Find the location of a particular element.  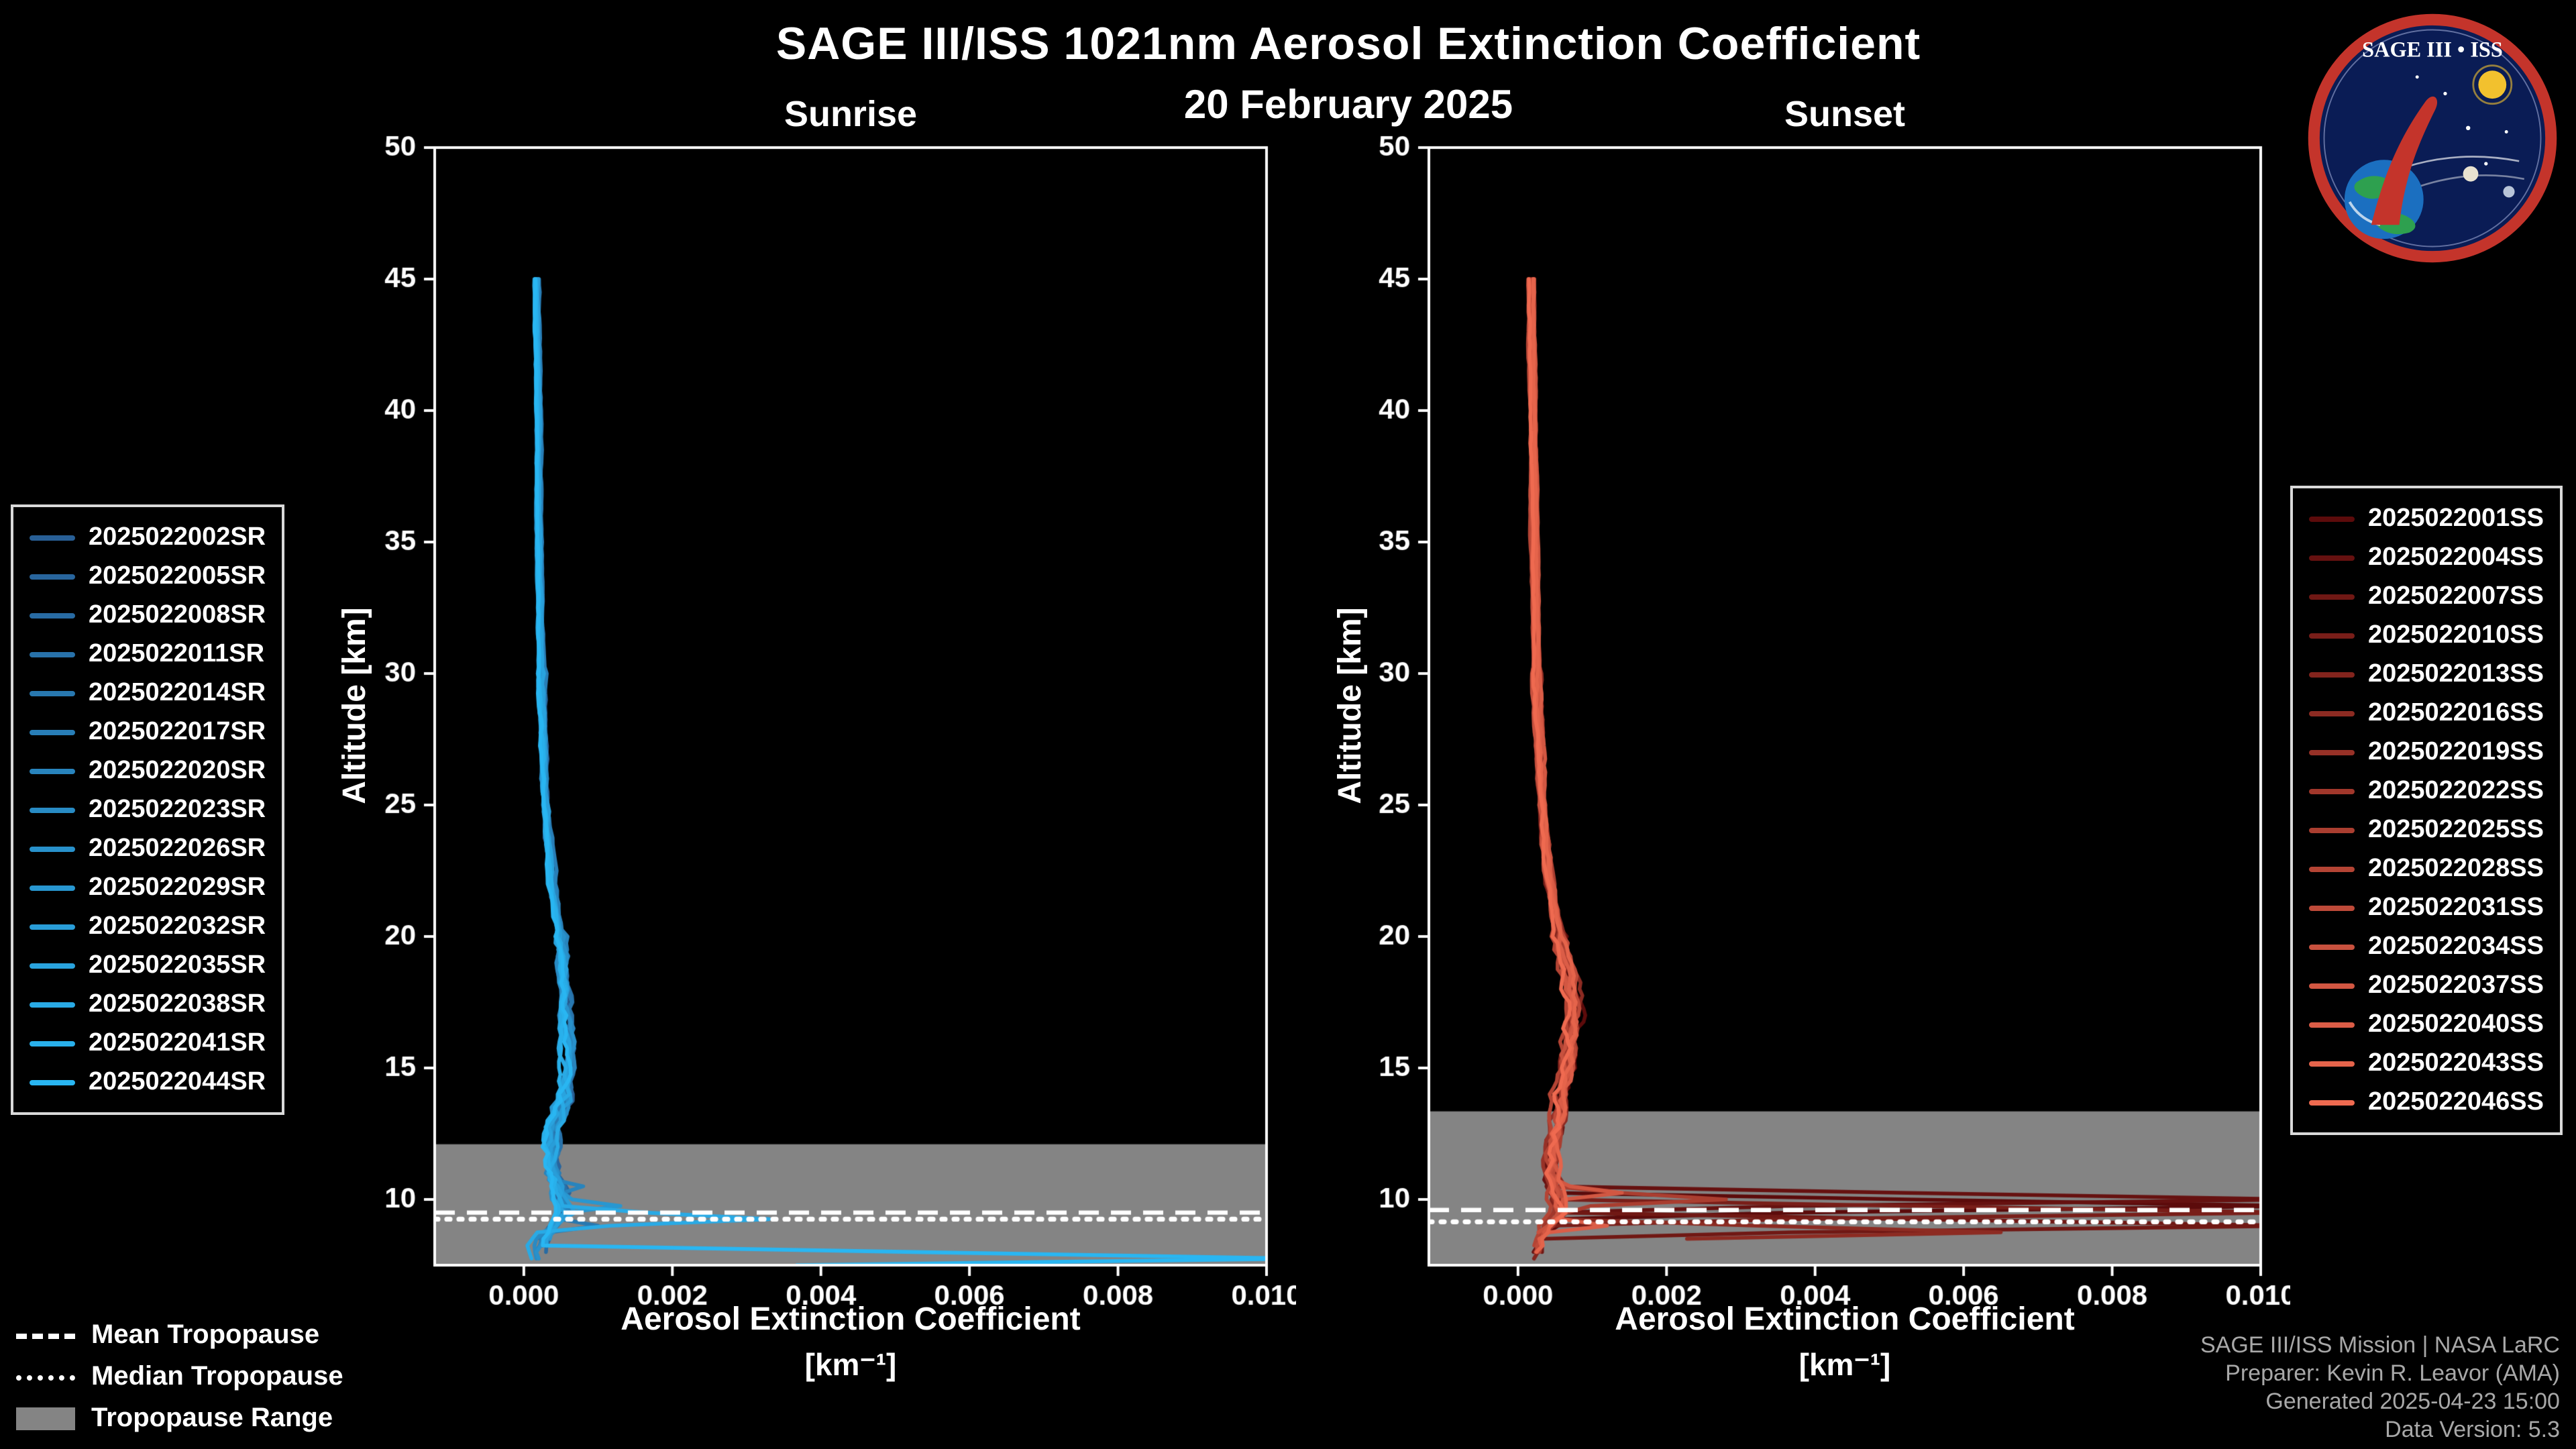

sunset-panel-title: Sunset is located at coordinates (1845, 114).